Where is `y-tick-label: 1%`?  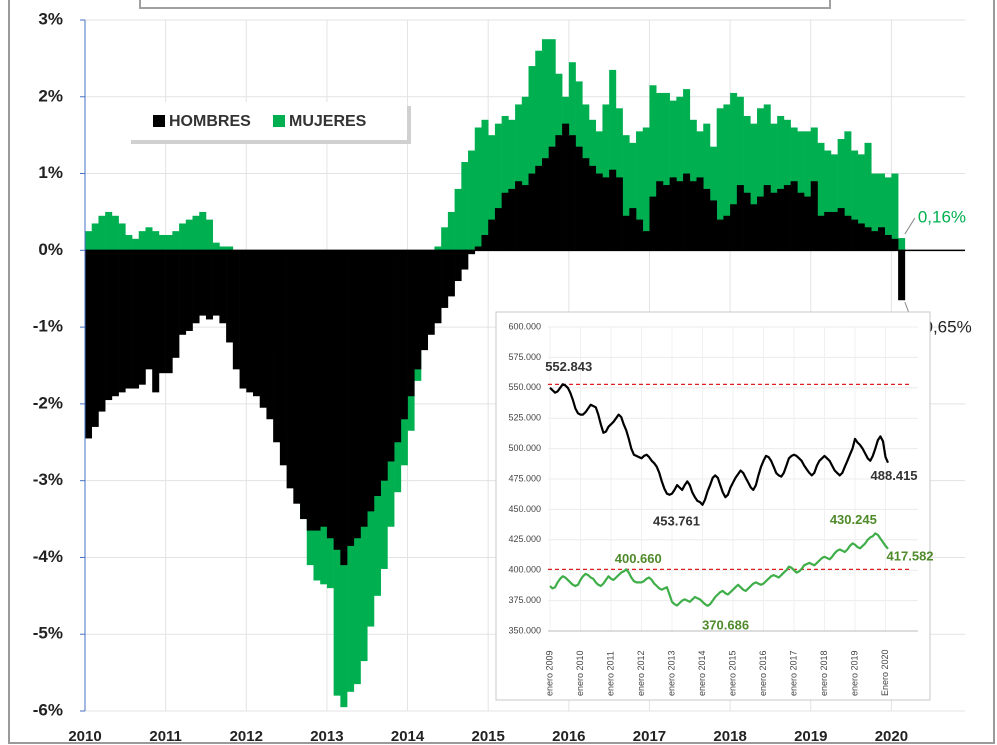 y-tick-label: 1% is located at coordinates (50, 172).